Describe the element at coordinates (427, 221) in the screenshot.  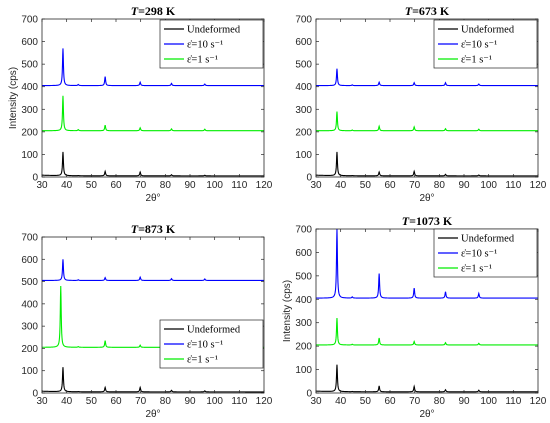
I see `panel-title-4: T=1073 K` at that location.